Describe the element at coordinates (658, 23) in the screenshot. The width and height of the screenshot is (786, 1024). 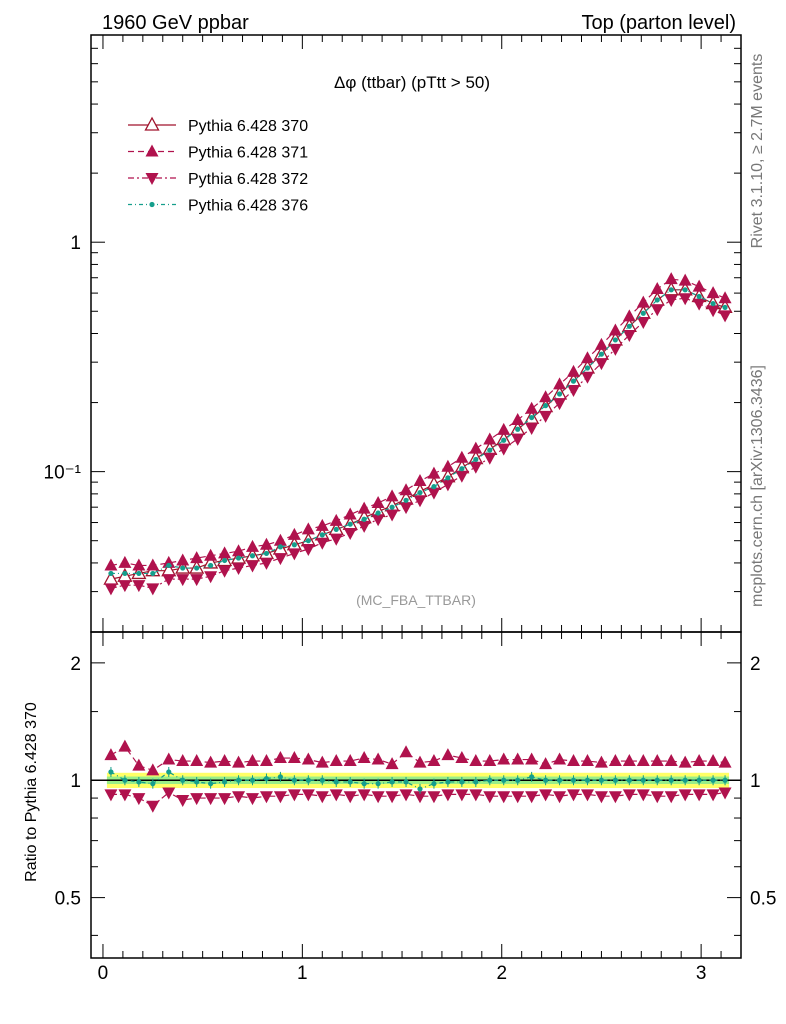
I see `header-right: Top (parton level)` at that location.